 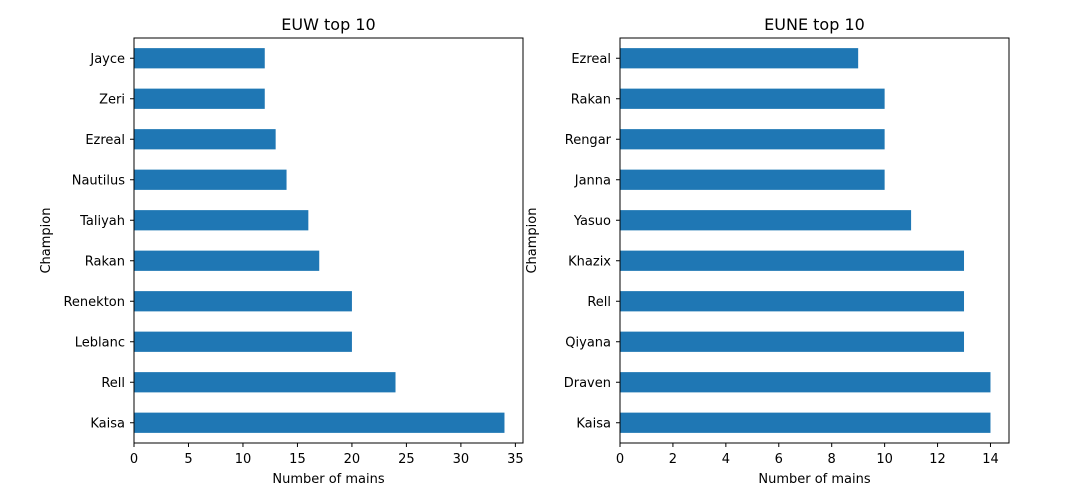 What do you see at coordinates (673, 459) in the screenshot?
I see `x-tick-label: 2` at bounding box center [673, 459].